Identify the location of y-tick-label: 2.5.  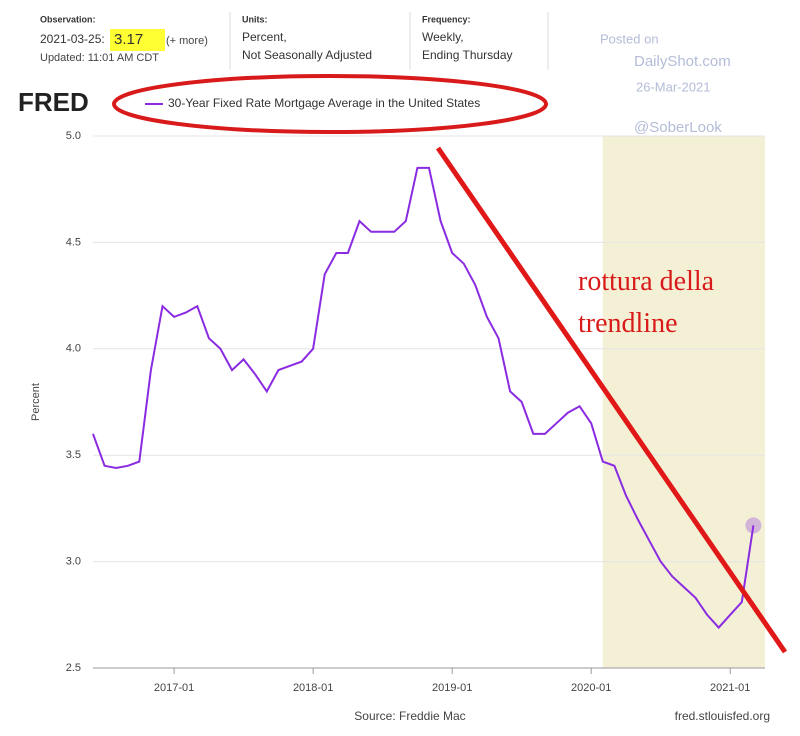
(73, 668).